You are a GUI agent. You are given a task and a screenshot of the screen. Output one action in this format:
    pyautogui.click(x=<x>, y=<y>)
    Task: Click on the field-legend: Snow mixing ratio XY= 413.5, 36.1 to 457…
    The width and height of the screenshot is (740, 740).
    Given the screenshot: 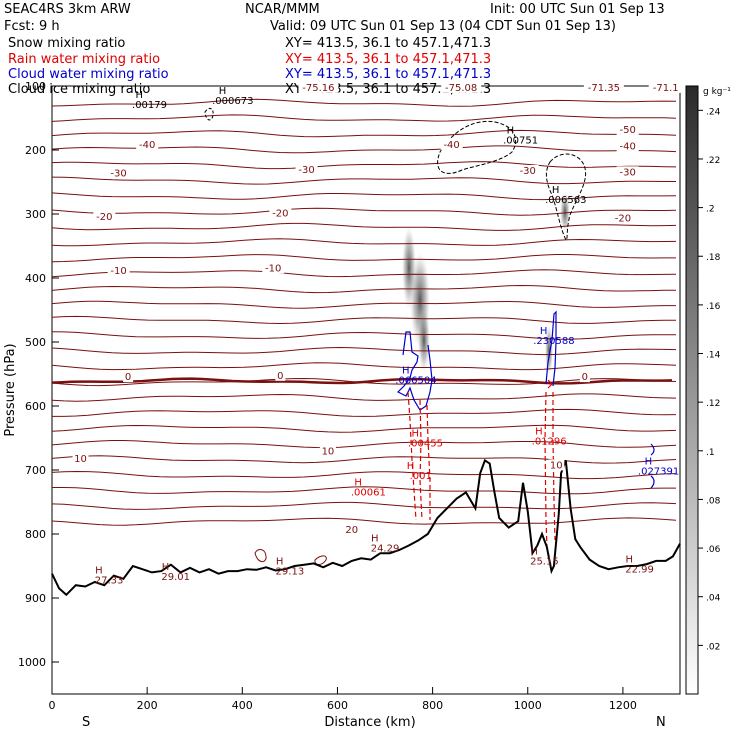 What is the action you would take?
    pyautogui.click(x=249, y=66)
    